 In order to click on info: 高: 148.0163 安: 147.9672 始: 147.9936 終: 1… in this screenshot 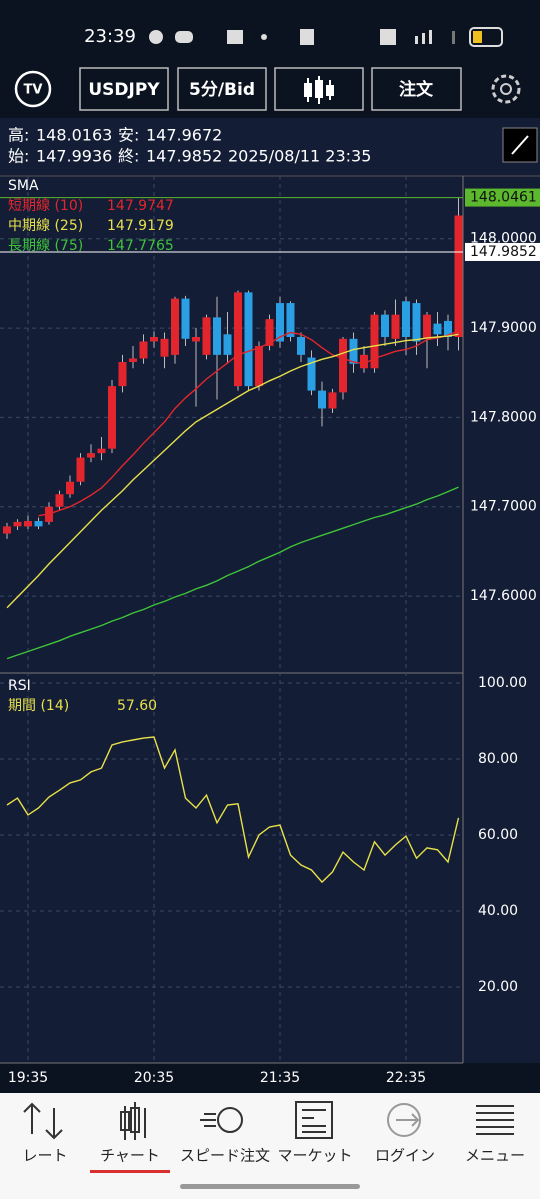, I will do `click(189, 146)`.